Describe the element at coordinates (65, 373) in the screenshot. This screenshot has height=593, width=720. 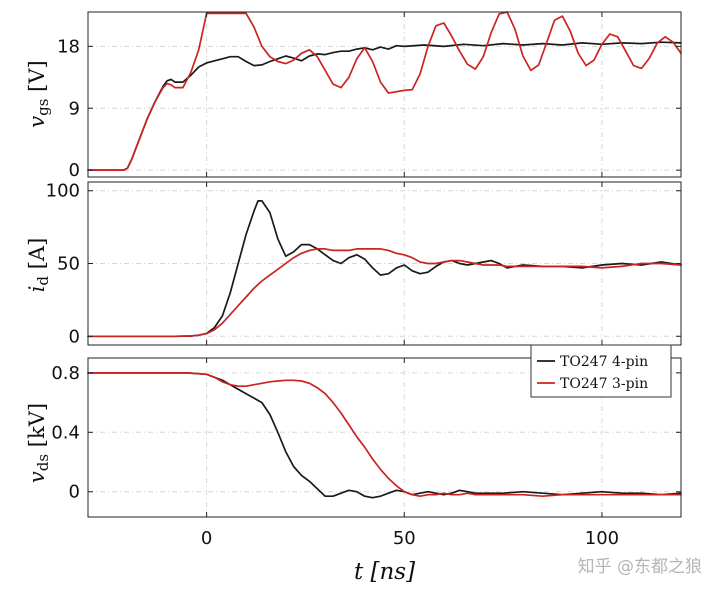
I see `y-tick-label: 0.8` at that location.